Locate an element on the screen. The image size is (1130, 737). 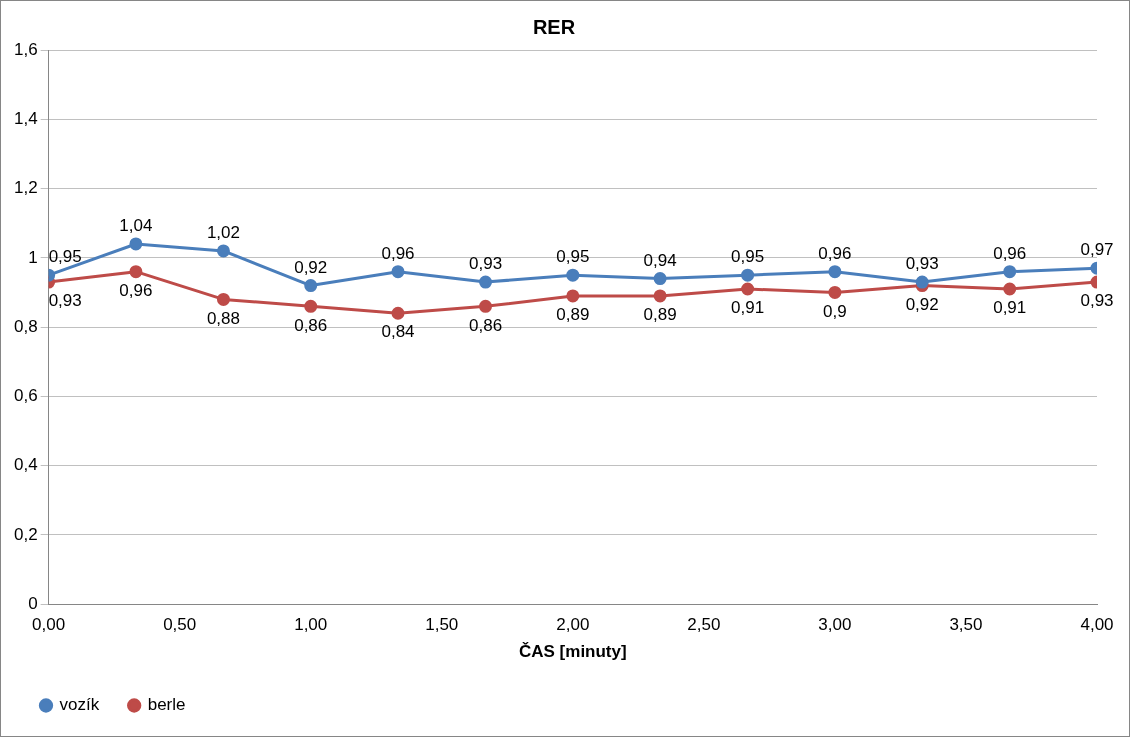
data-label: 0,97 is located at coordinates (1097, 250).